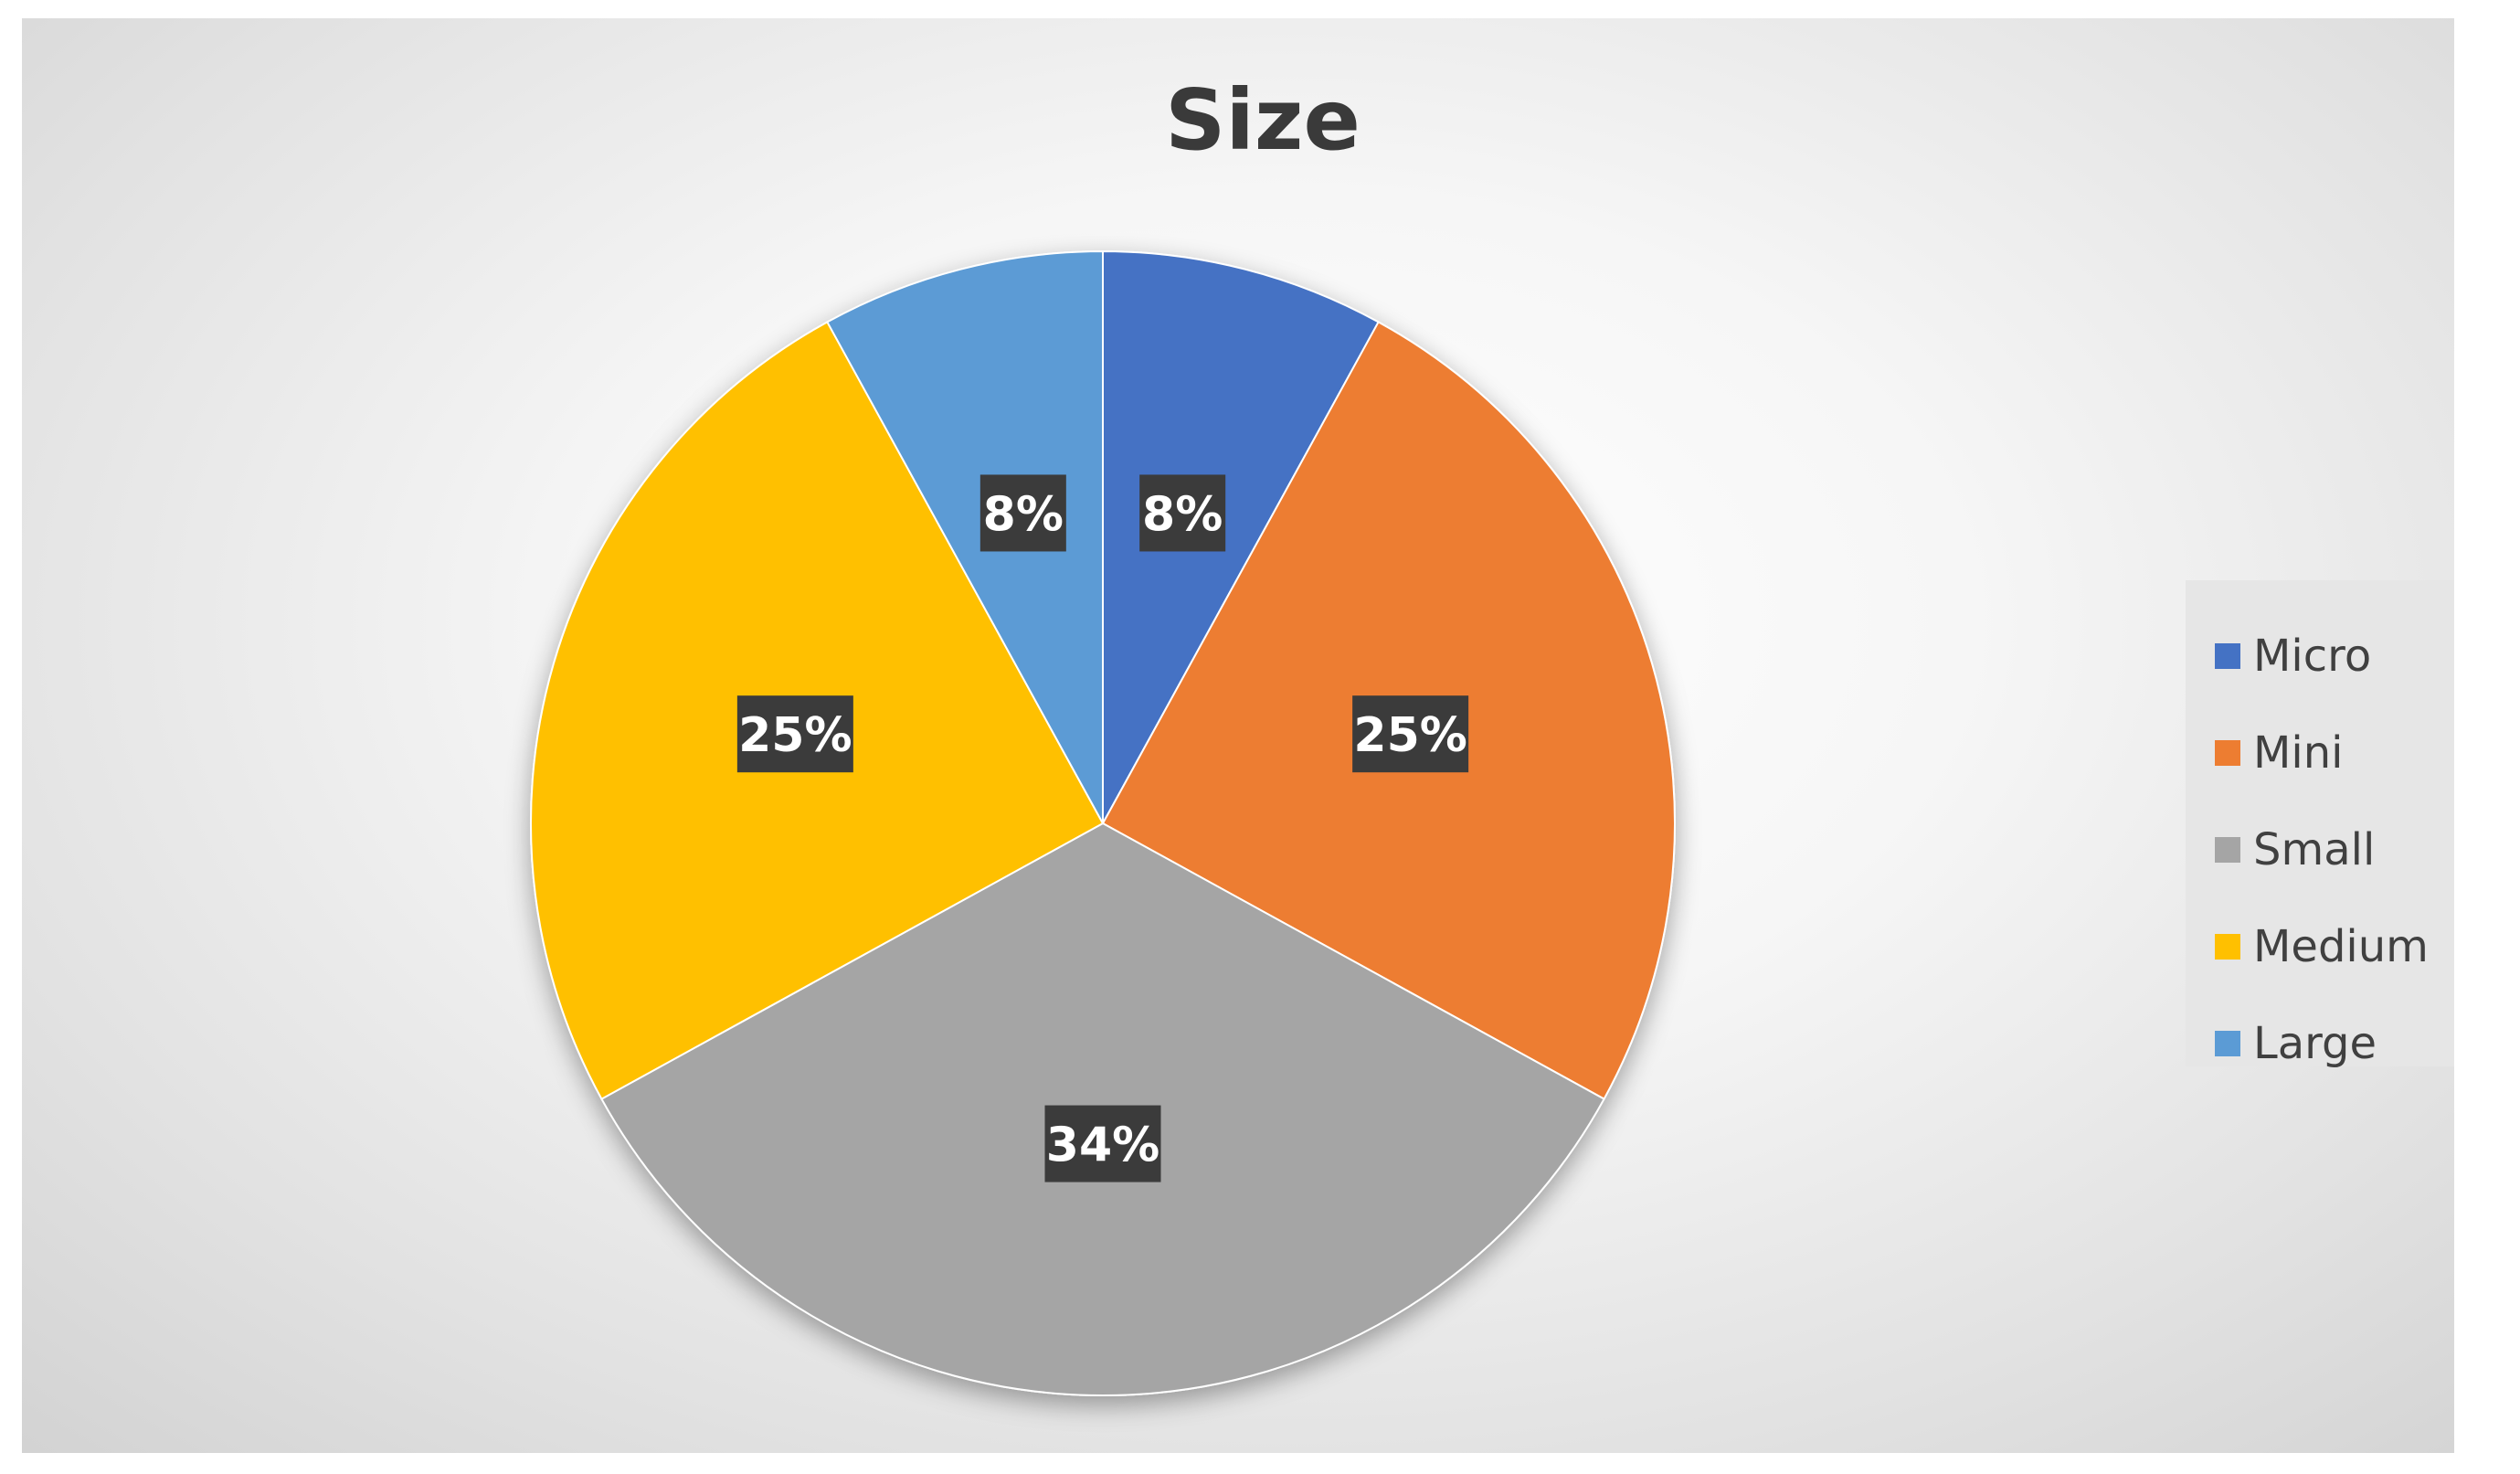 The image size is (2520, 1474). I want to click on data-label-box-large, so click(1023, 513).